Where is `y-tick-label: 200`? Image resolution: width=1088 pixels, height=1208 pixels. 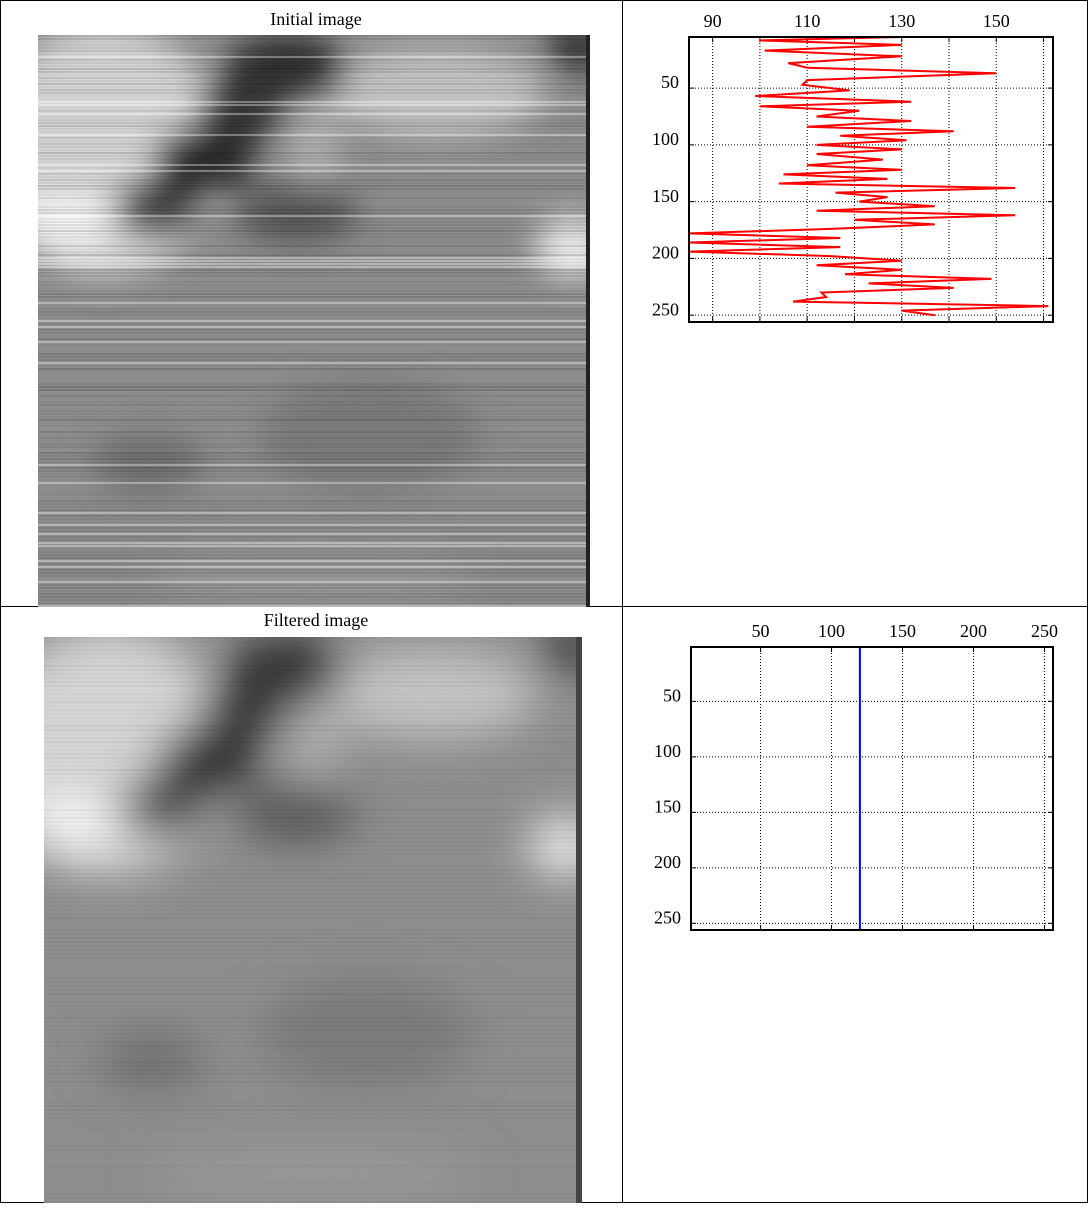 y-tick-label: 200 is located at coordinates (667, 862).